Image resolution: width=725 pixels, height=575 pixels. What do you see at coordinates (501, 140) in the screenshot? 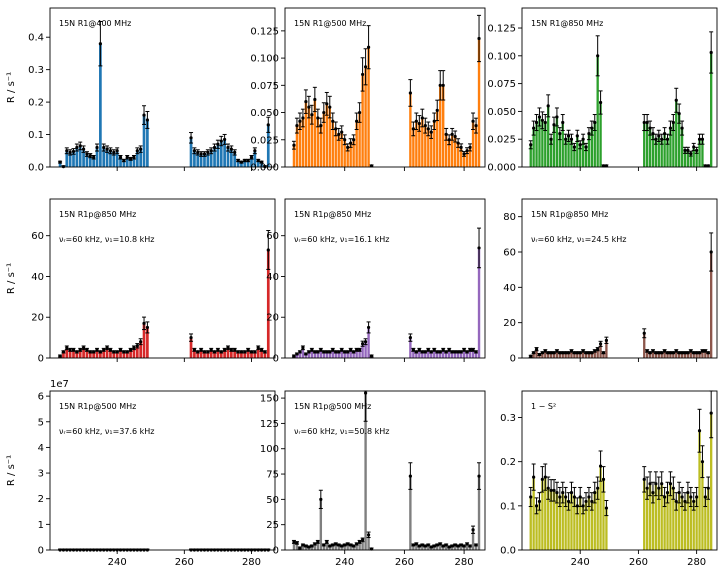
I see `y-tick-label: 0.025` at bounding box center [501, 140].